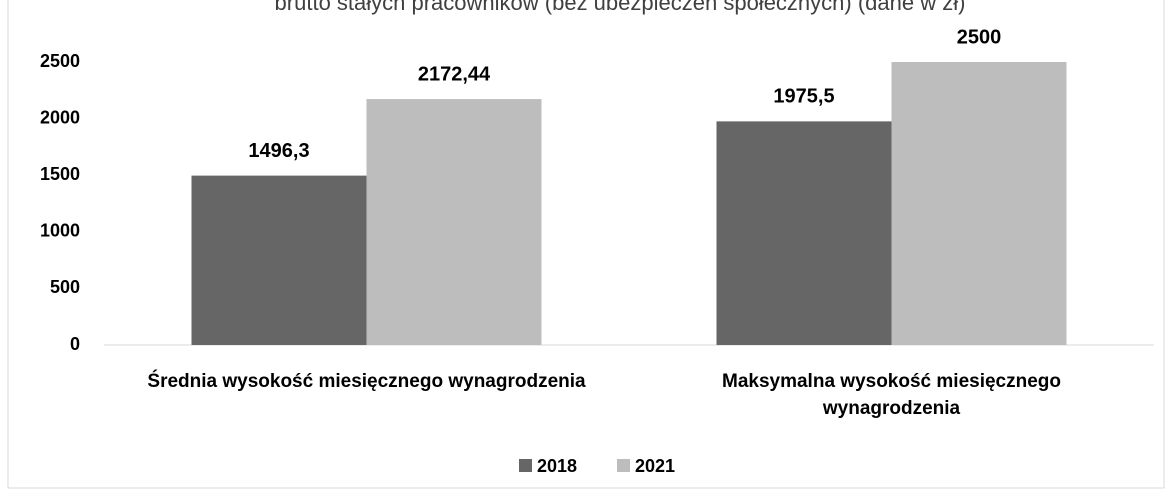  Describe the element at coordinates (60, 117) in the screenshot. I see `y-tick-label: 2000` at that location.